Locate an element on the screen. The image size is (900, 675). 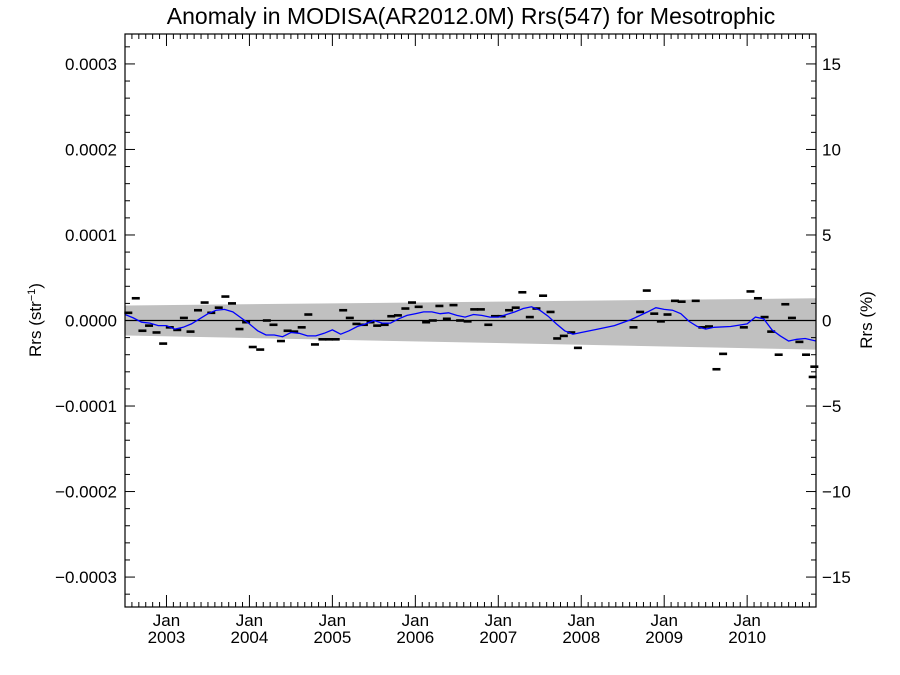
y-tick-label-right: 5 is located at coordinates (826, 235).